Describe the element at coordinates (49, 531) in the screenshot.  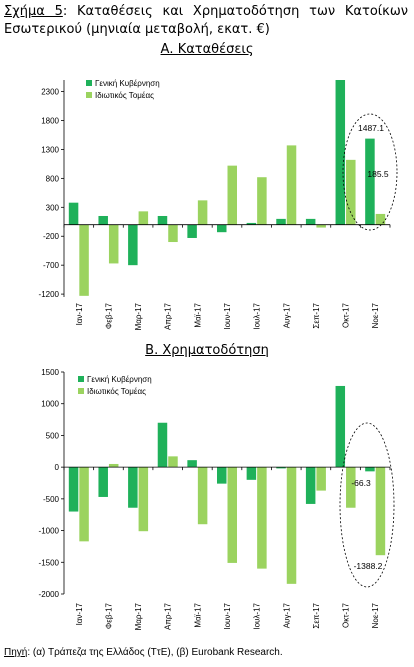
I see `y-tick-label: -1000` at that location.